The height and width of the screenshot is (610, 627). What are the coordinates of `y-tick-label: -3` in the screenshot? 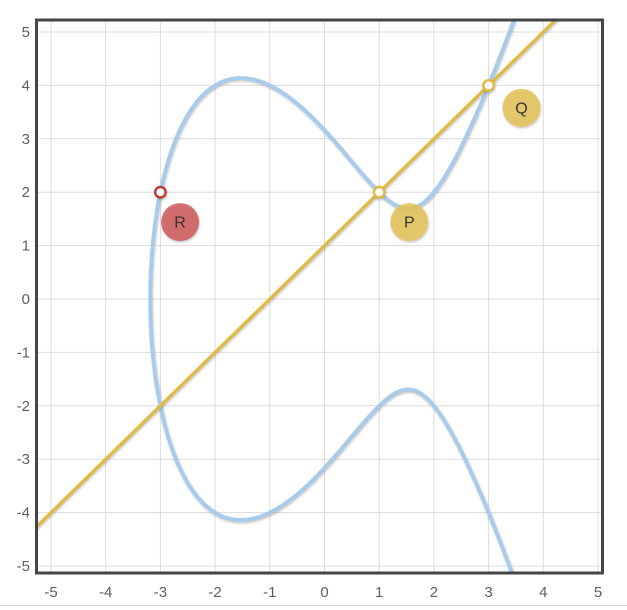 It's located at (23, 459).